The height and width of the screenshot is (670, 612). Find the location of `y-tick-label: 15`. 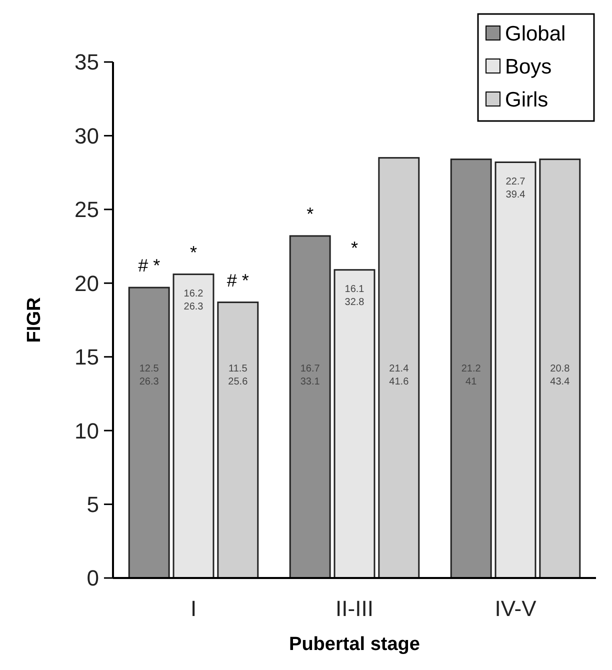

y-tick-label: 15 is located at coordinates (86, 357).